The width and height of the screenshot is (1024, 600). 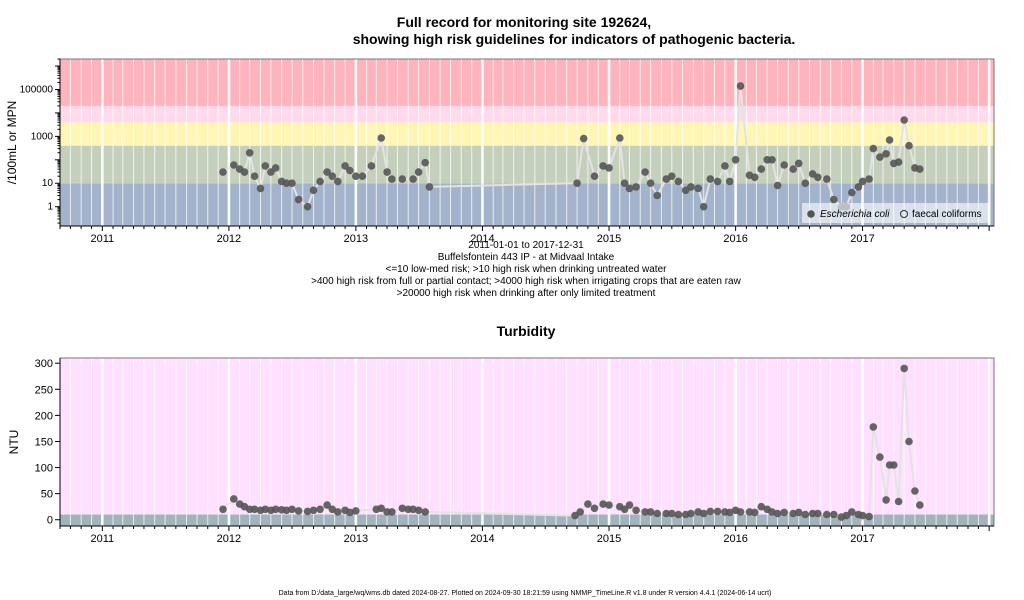 I want to click on caption-line-1: 2011-01-01 to 2017-12-31, so click(x=526, y=245).